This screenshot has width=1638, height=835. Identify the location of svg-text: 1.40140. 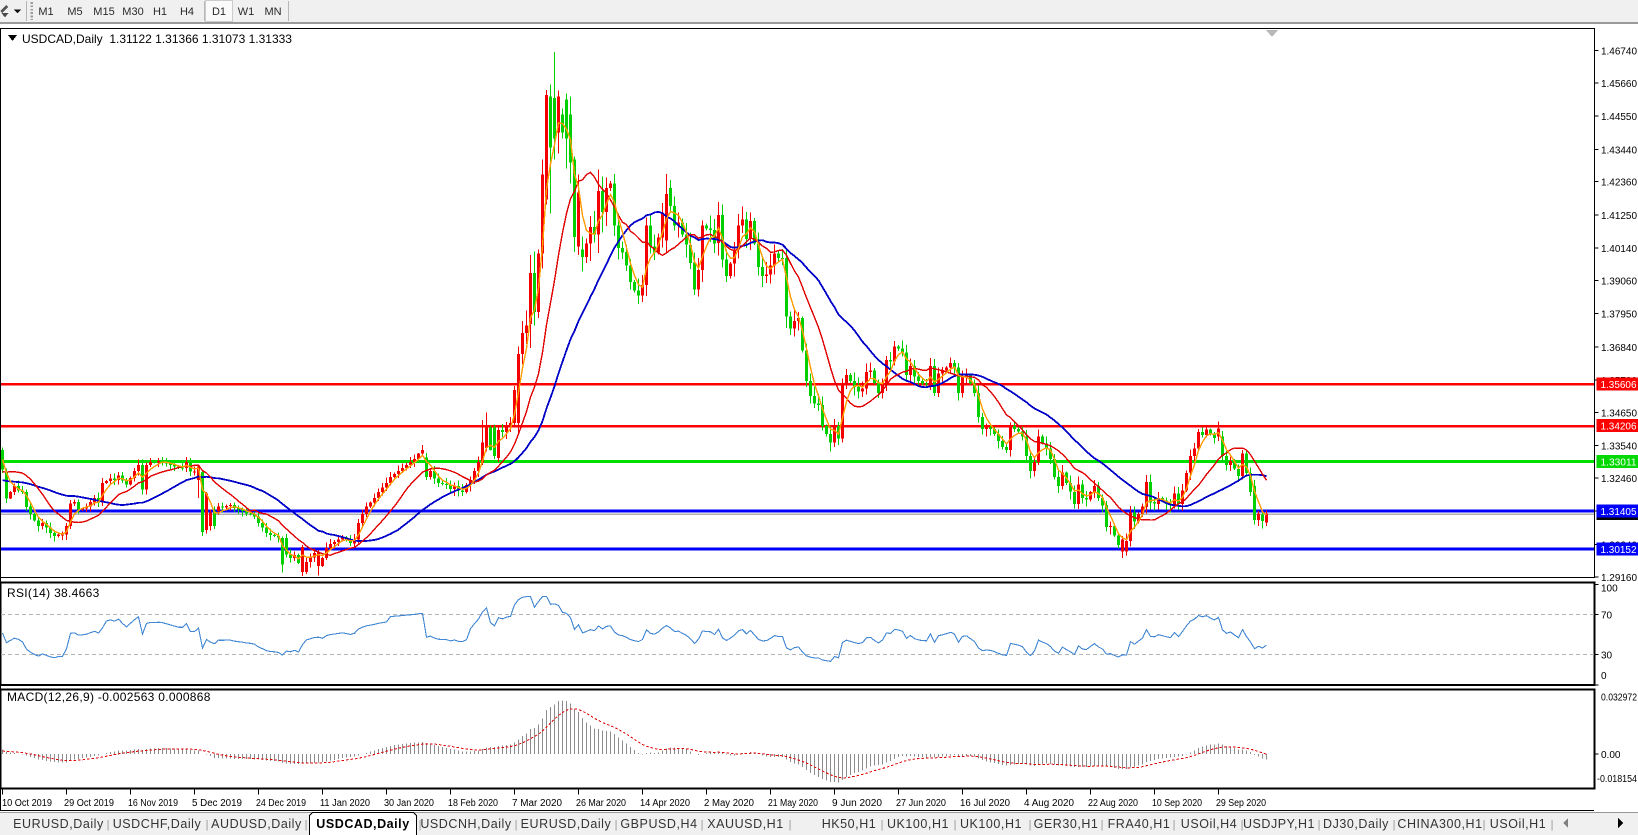
(1619, 249).